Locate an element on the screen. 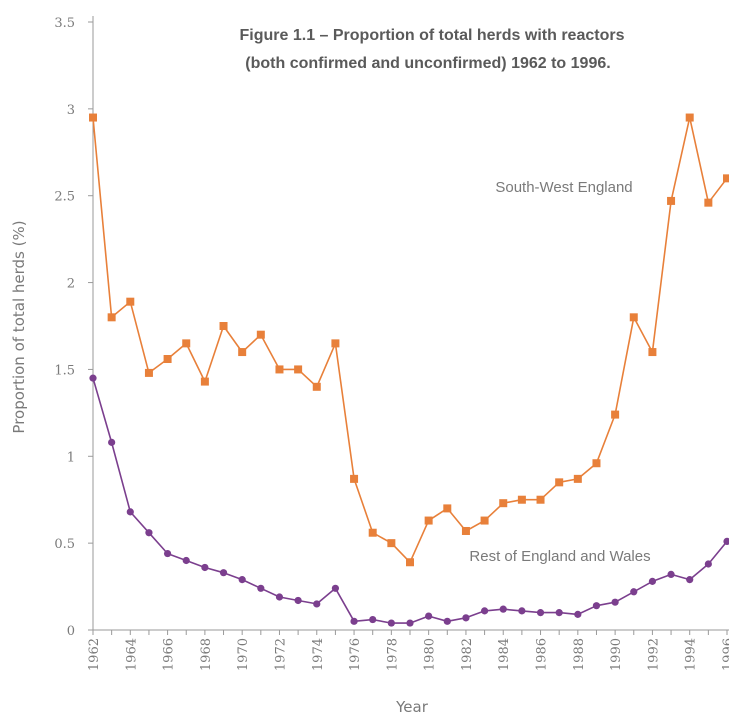 This screenshot has height=725, width=729. series-label-south-west-england: South-West England is located at coordinates (563, 187).